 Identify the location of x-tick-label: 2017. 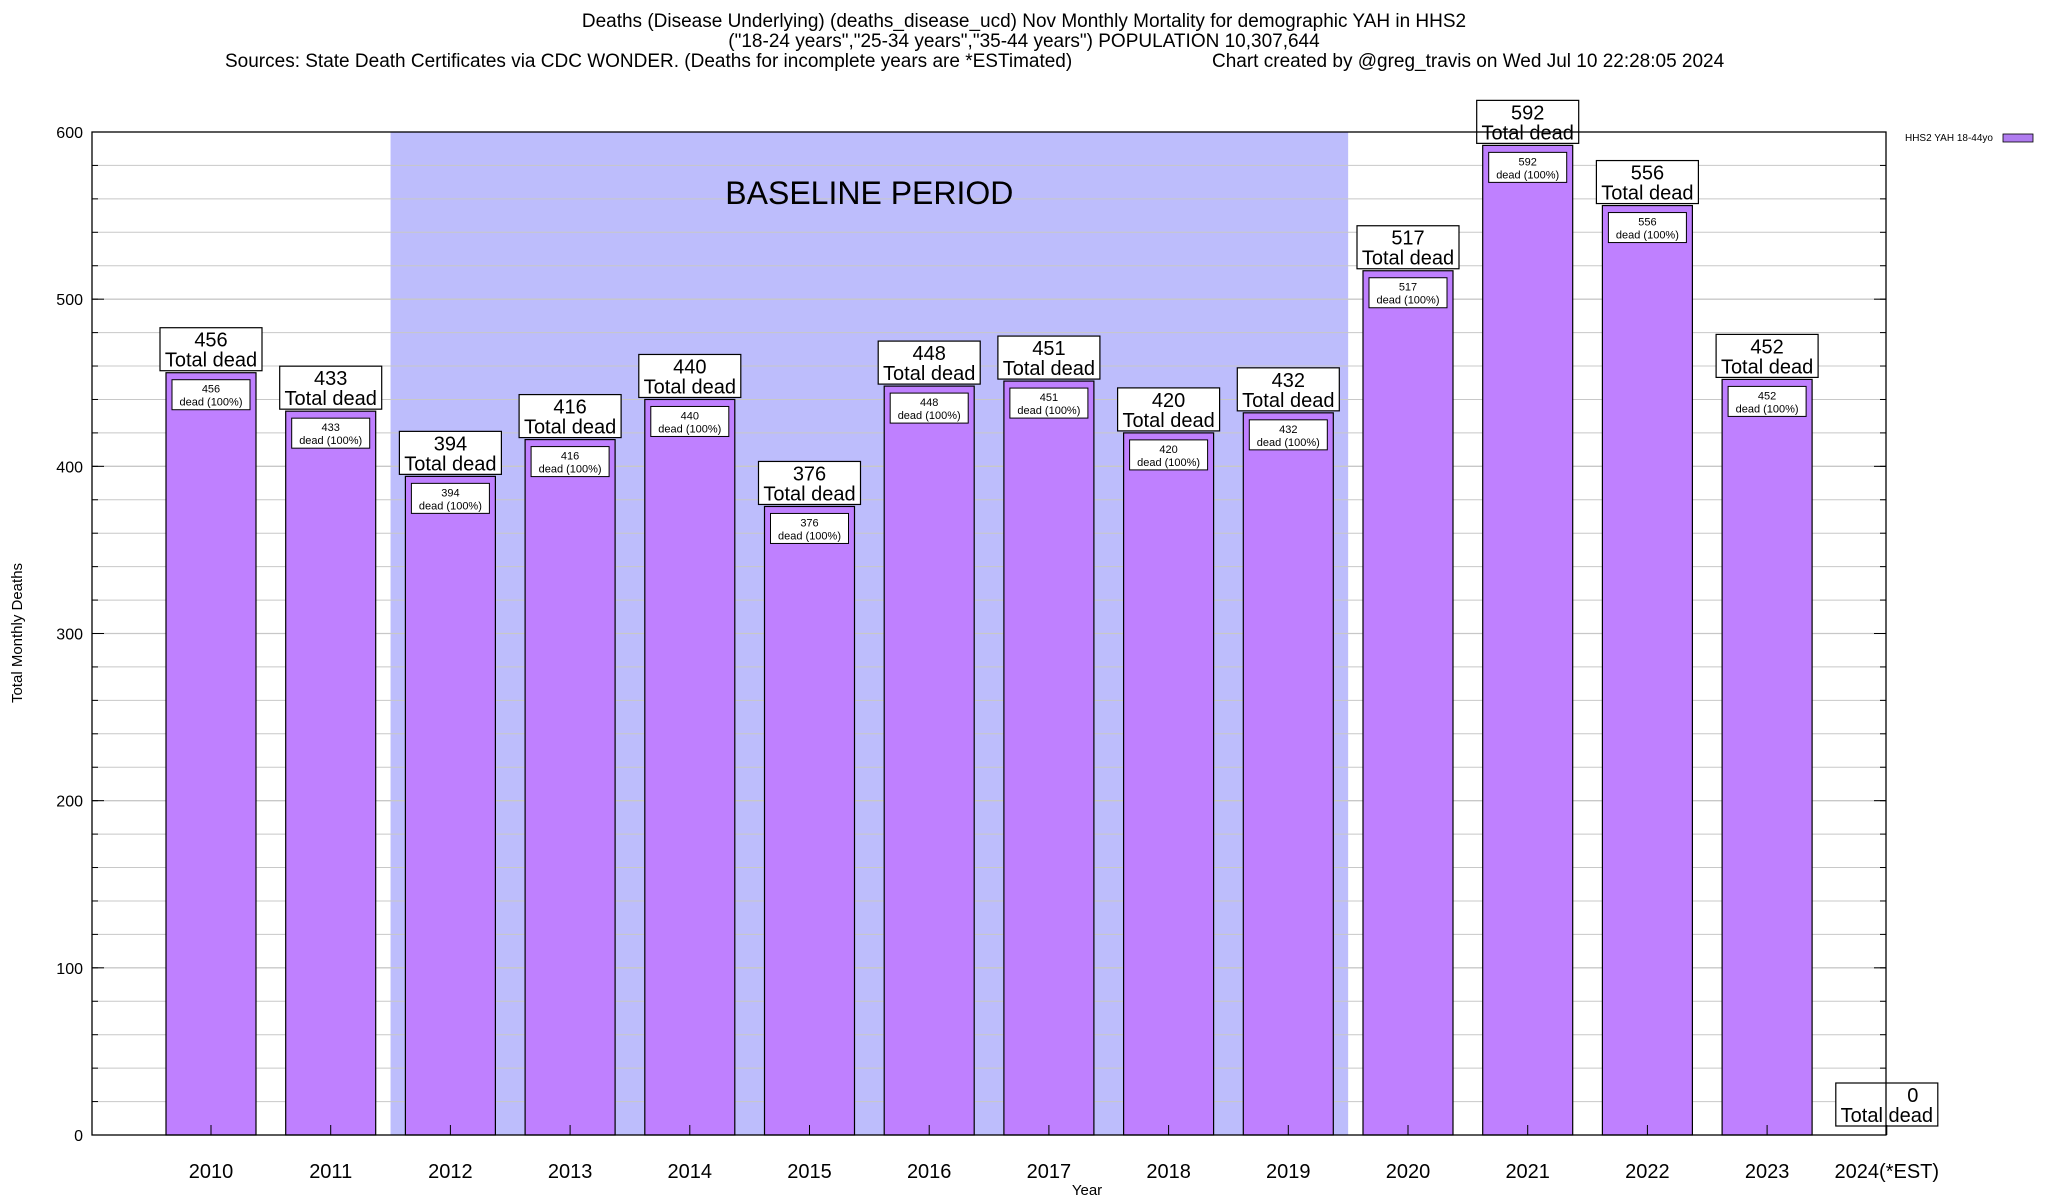
(1049, 1172).